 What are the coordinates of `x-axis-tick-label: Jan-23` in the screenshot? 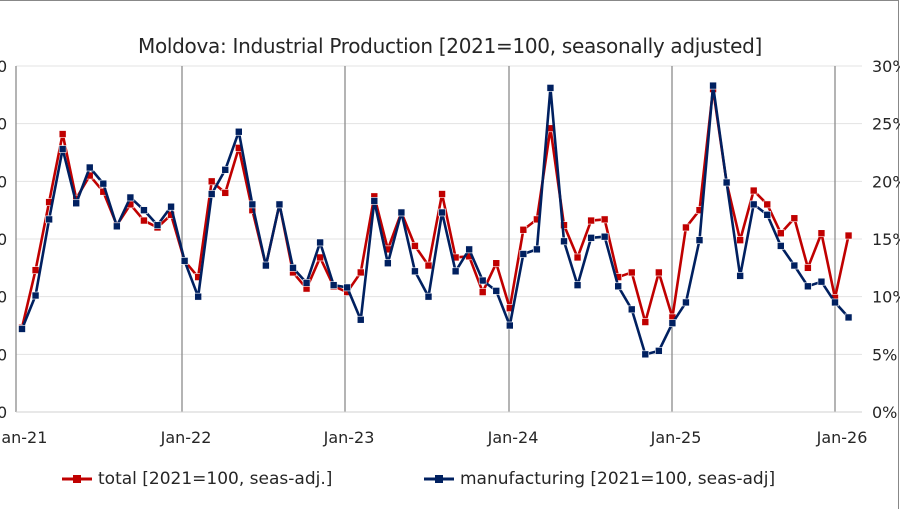 It's located at (349, 437).